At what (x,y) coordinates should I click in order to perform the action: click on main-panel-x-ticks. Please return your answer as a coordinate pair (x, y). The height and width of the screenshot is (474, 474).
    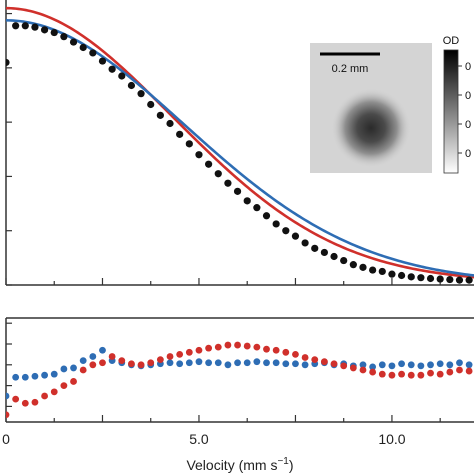
    Looking at the image, I should click on (223, 281).